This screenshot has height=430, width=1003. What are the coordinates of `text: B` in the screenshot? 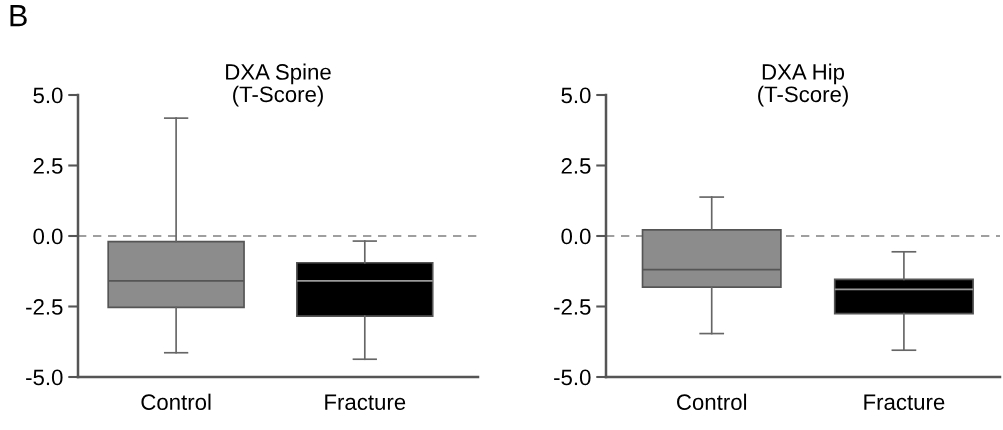 It's located at (18, 16).